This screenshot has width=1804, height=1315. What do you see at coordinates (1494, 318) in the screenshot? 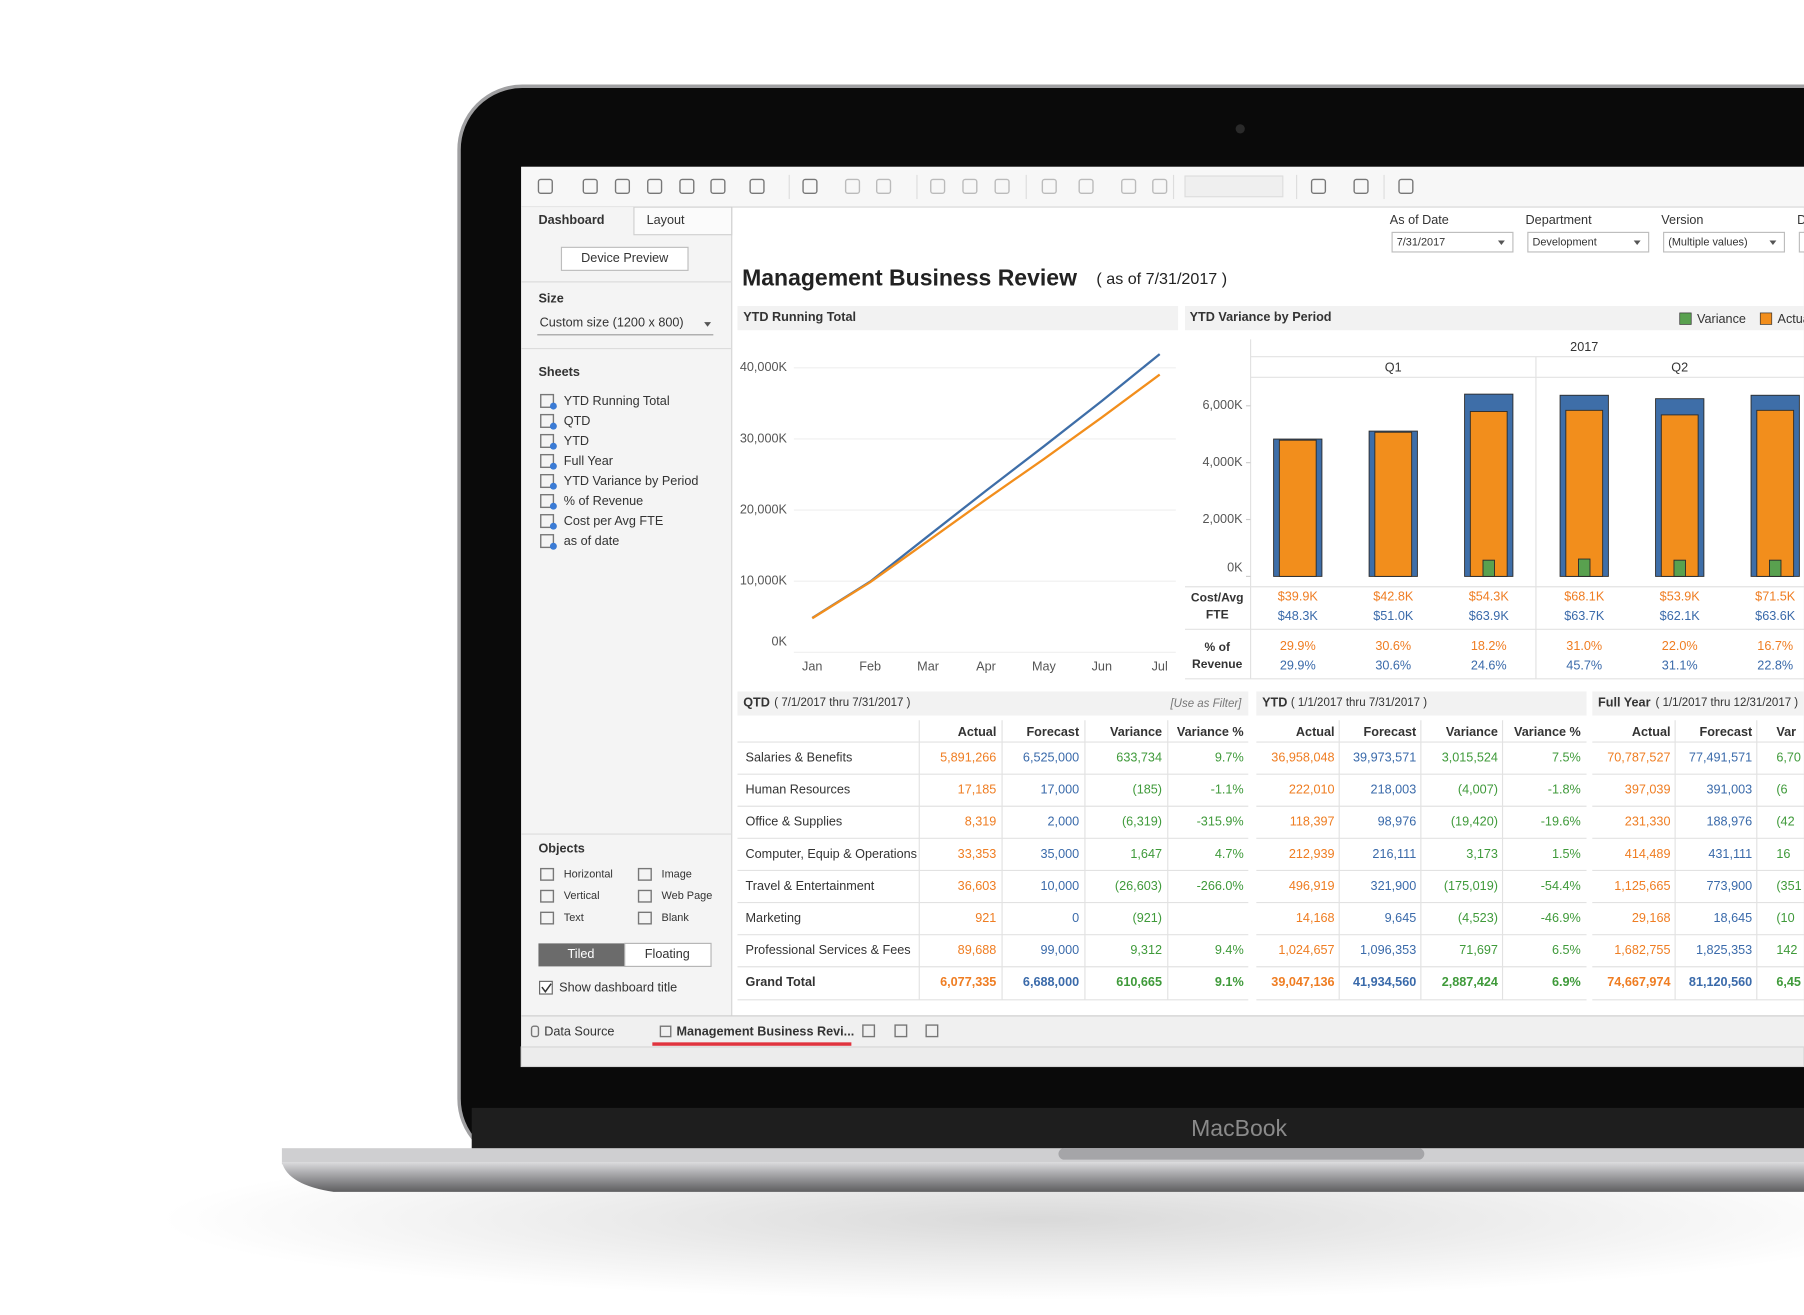
I see `sheet-header` at bounding box center [1494, 318].